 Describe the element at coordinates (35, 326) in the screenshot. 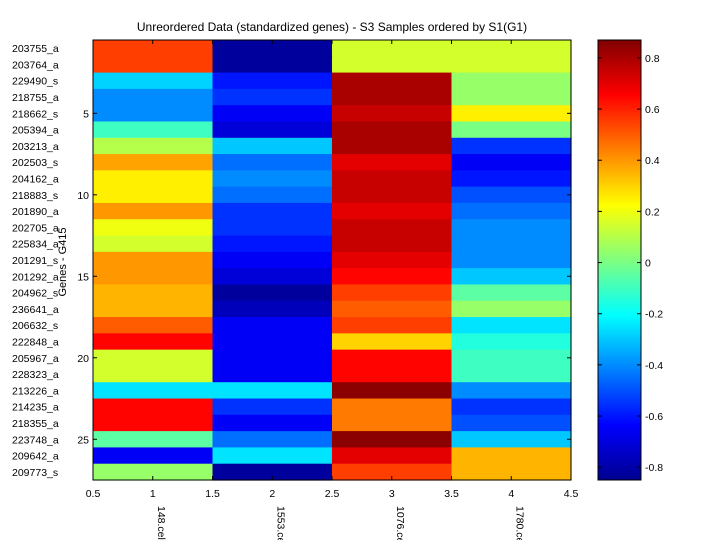

I see `row-label: 206632_s` at that location.